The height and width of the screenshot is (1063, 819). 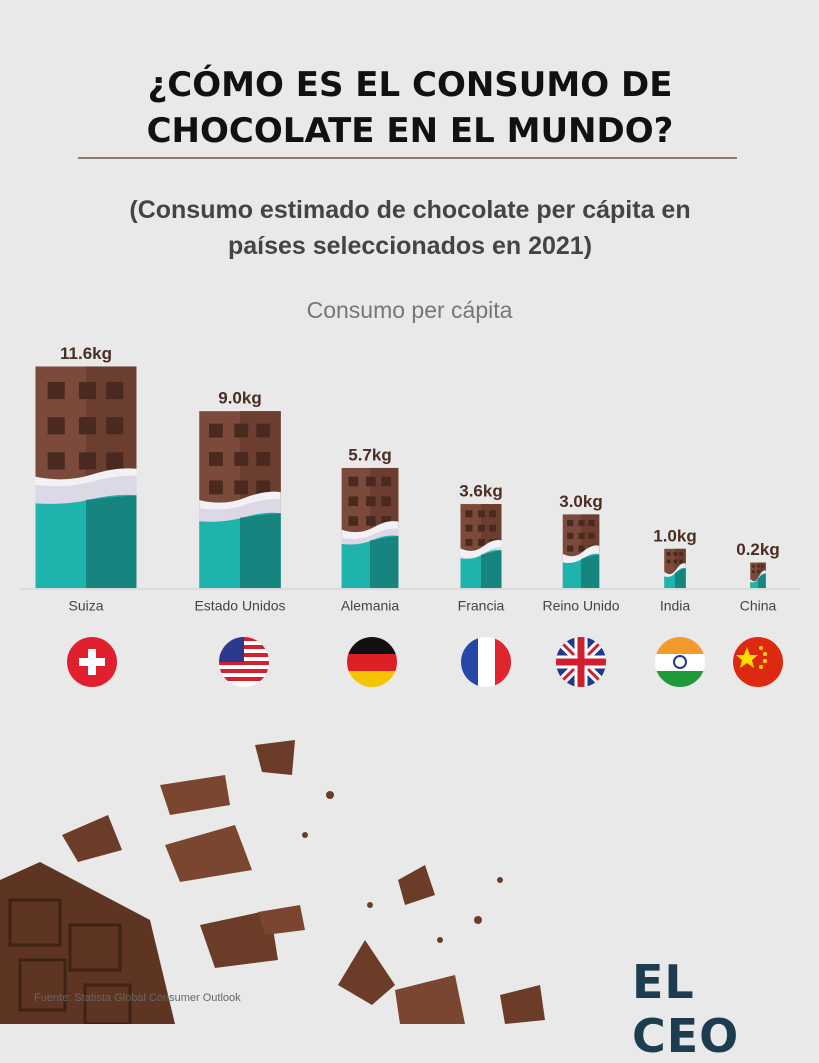 I want to click on flag-usa, so click(x=244, y=662).